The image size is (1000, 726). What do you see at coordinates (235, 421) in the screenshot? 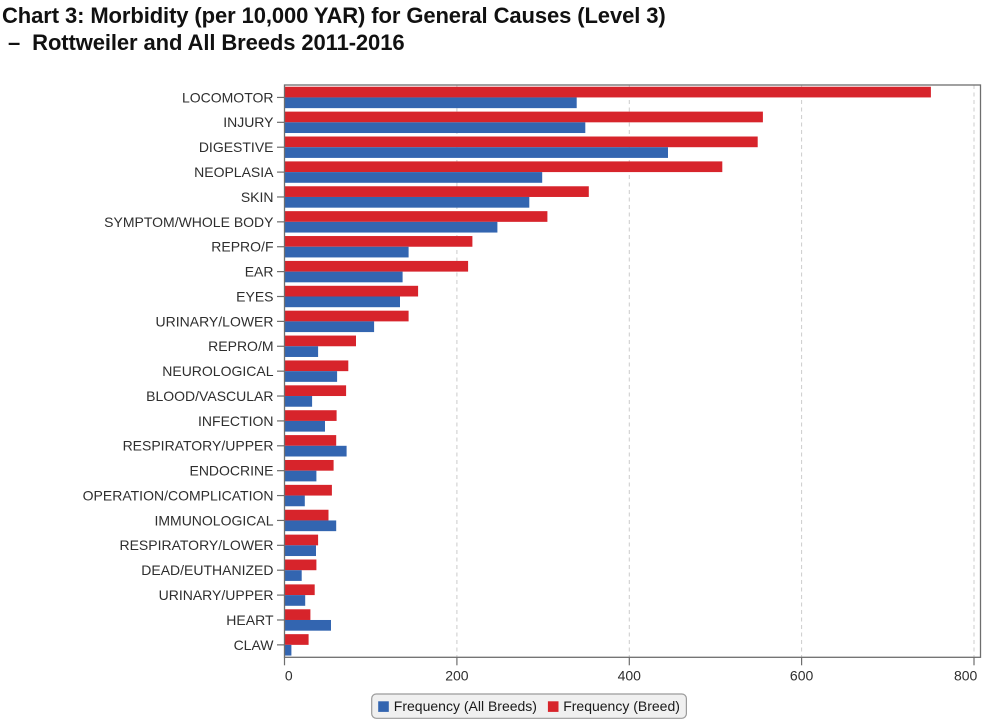
I see `svg-text: INFECTION` at bounding box center [235, 421].